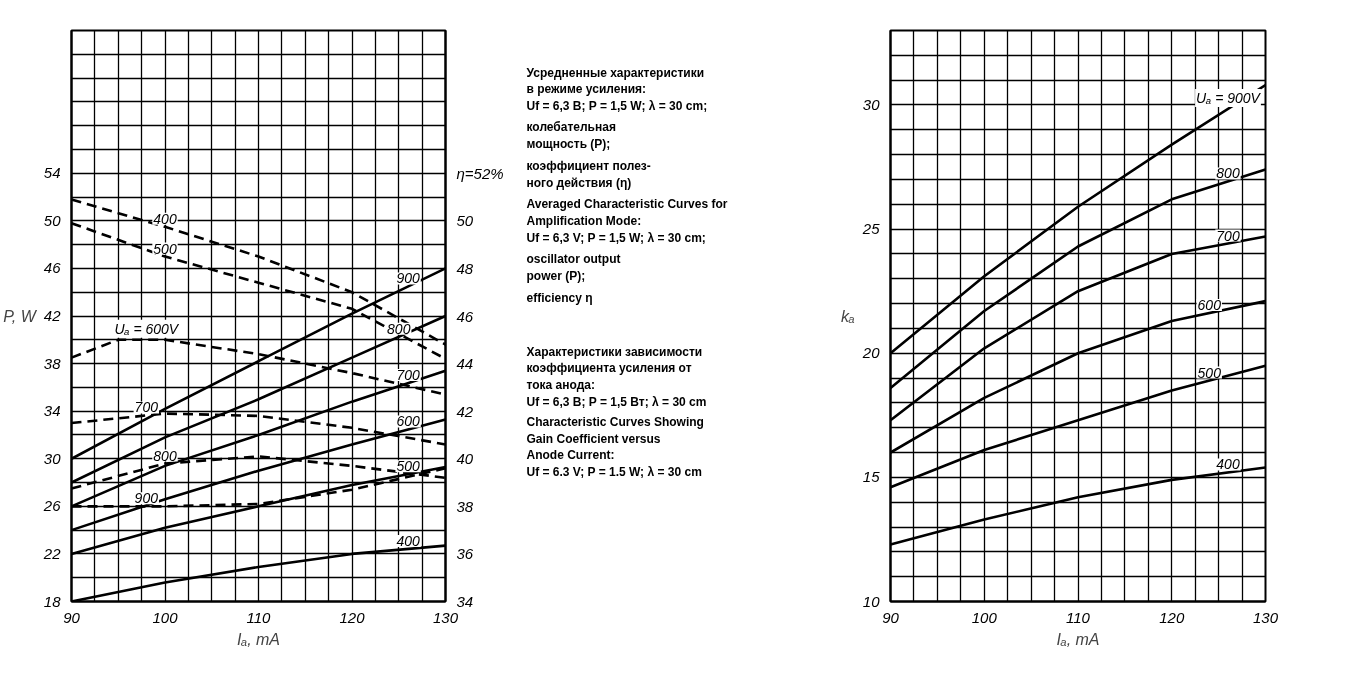  Describe the element at coordinates (871, 353) in the screenshot. I see `y-tick-label: 20` at that location.